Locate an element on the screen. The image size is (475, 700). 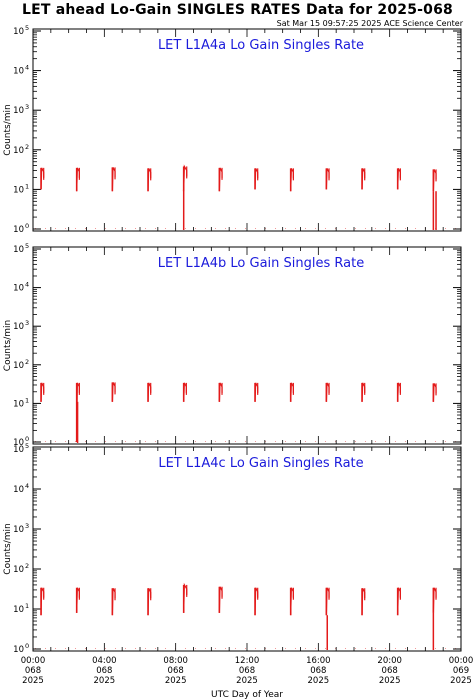
panel-title-1: LET L1A4a Lo Gain Singles Rate is located at coordinates (261, 45).